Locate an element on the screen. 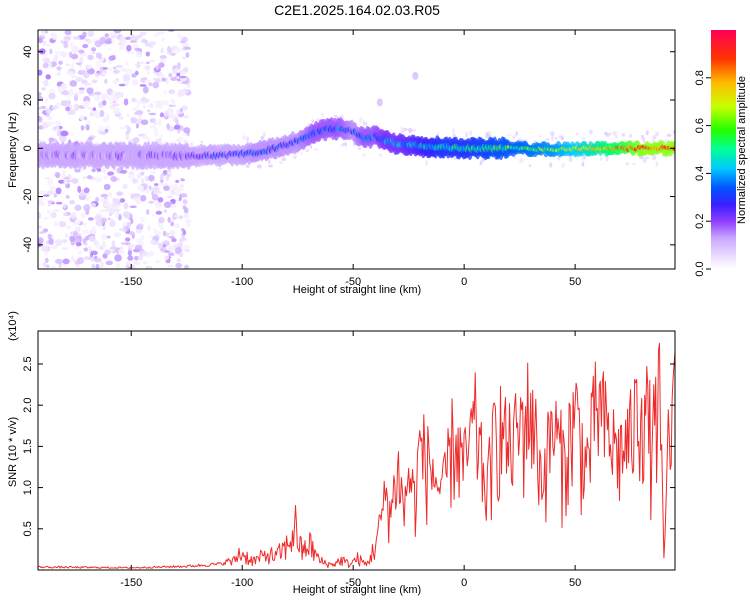  spectrogram-y-label: Frequency (Hz) is located at coordinates (13, 150).